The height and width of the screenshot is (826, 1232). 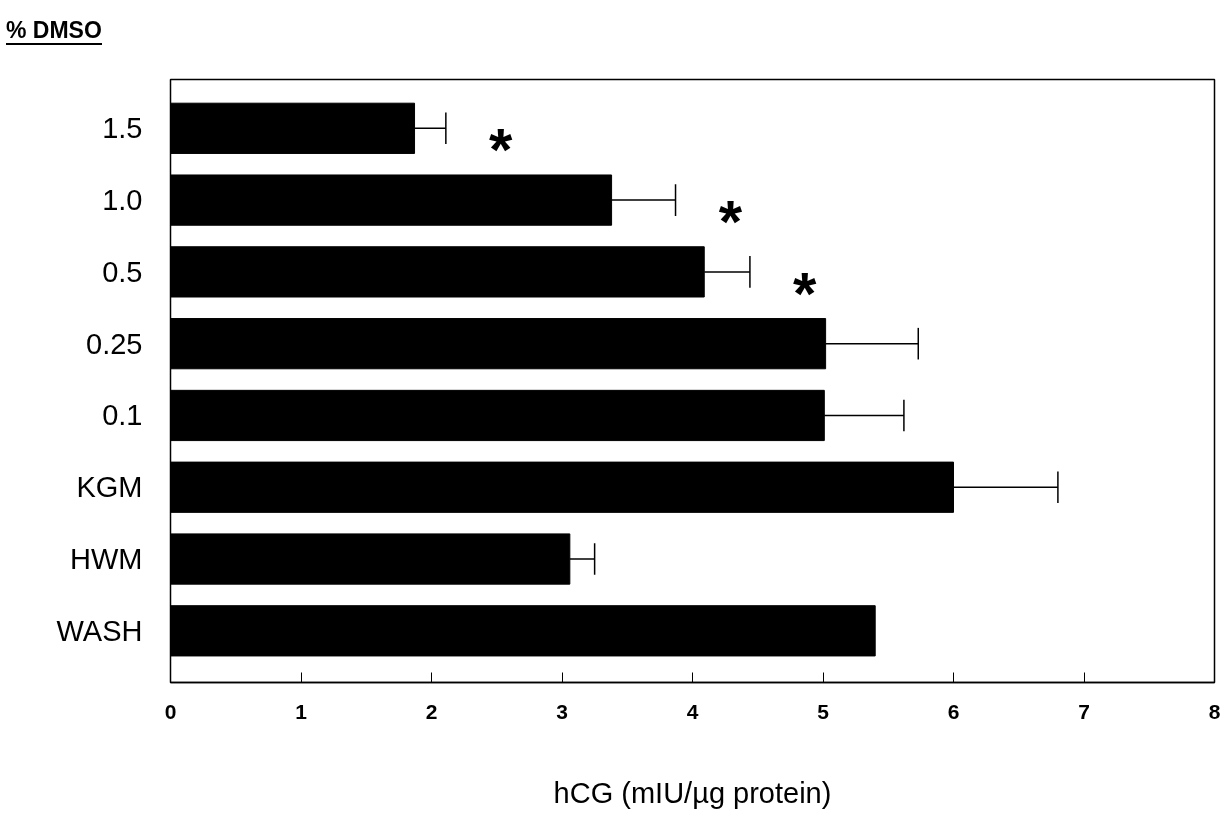 What do you see at coordinates (114, 343) in the screenshot?
I see `y-tick-label: 0.25` at bounding box center [114, 343].